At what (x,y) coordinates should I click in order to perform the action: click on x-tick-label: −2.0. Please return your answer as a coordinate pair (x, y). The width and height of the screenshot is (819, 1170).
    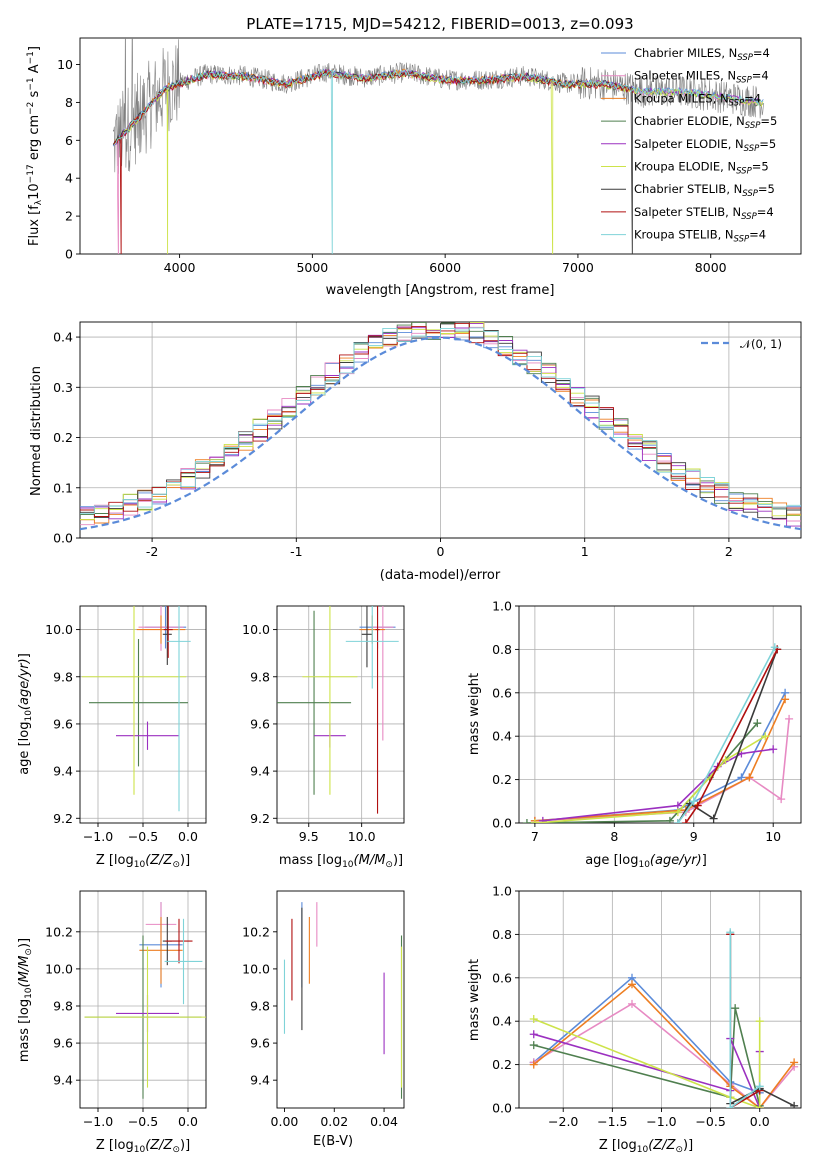
    Looking at the image, I should click on (563, 1121).